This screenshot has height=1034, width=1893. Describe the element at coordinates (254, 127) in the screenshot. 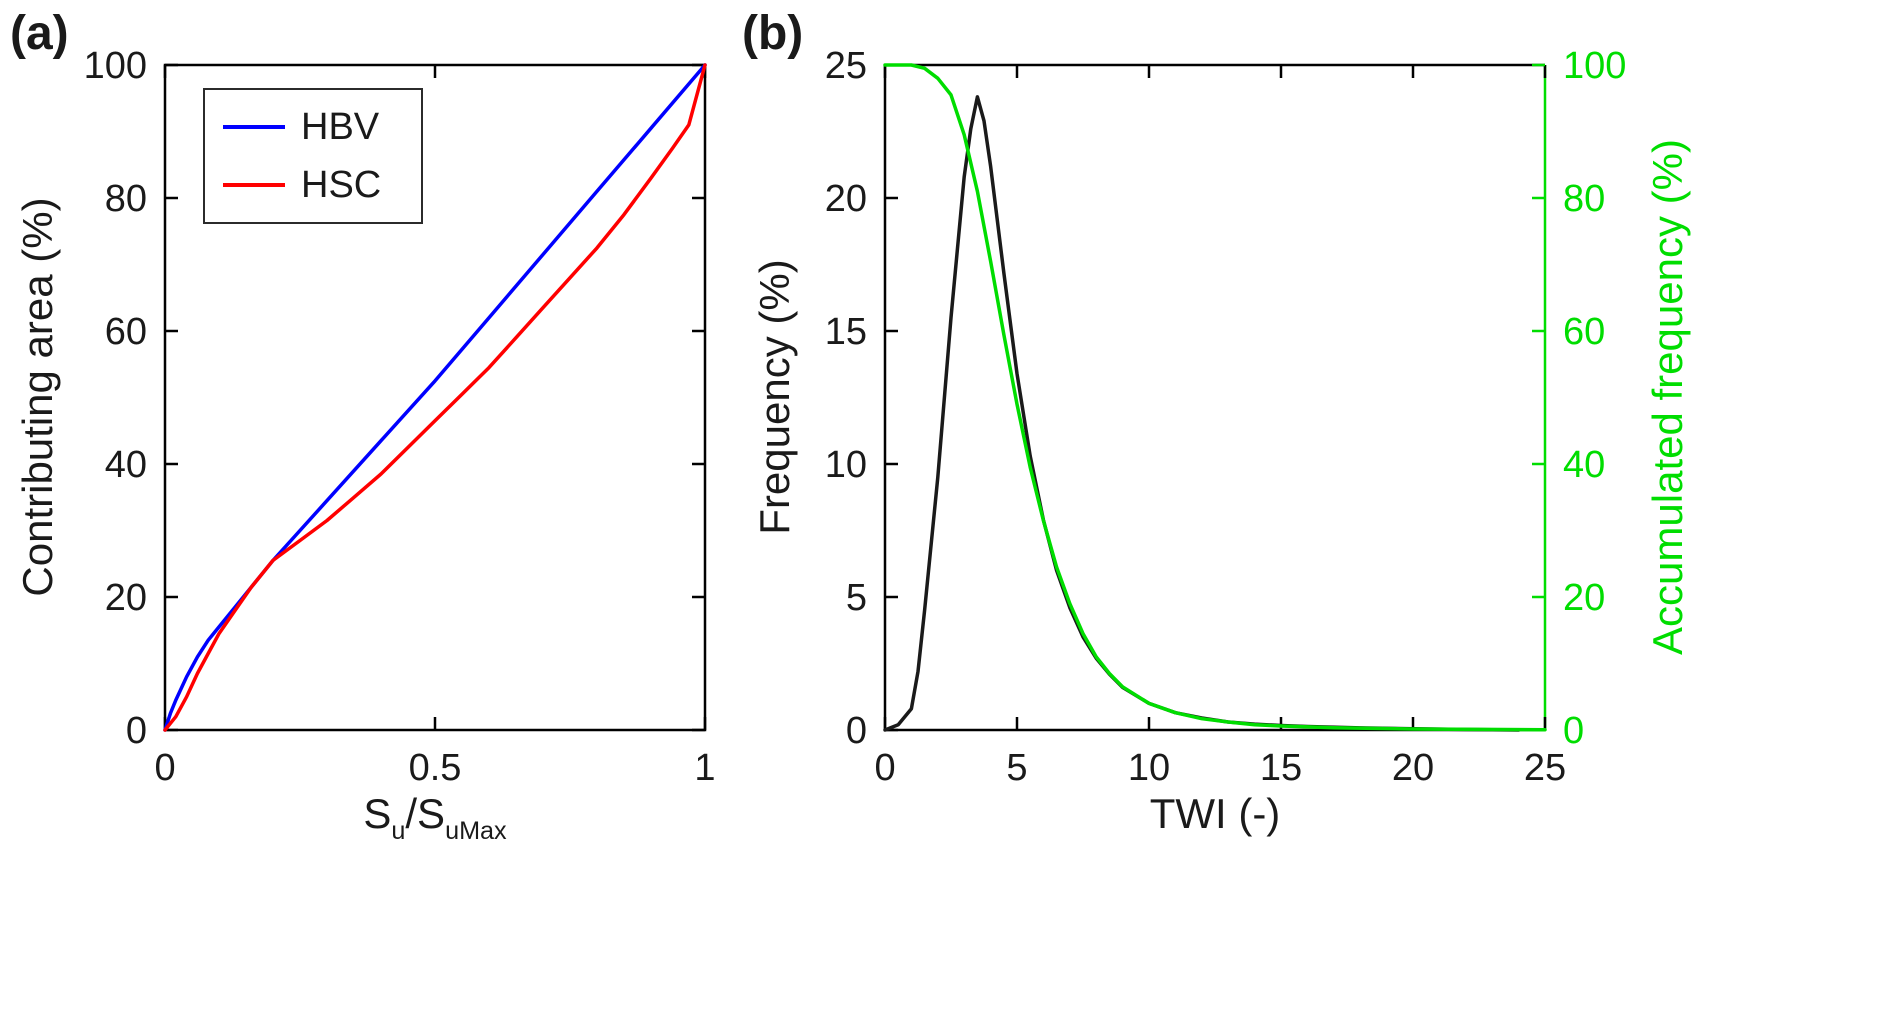

I see `hbv-line-swatch` at that location.